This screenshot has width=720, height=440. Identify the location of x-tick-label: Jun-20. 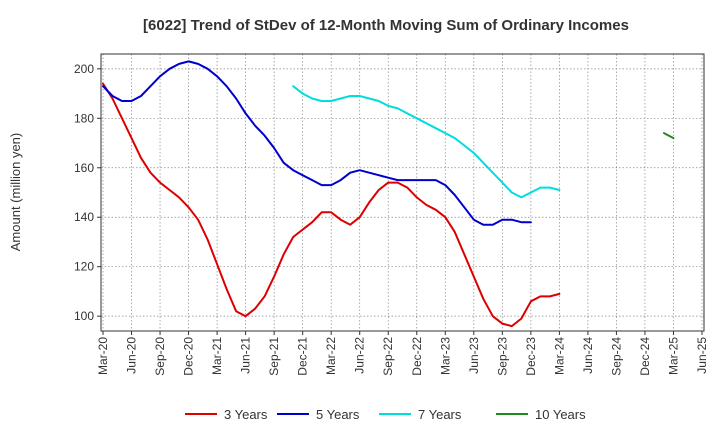
(132, 355).